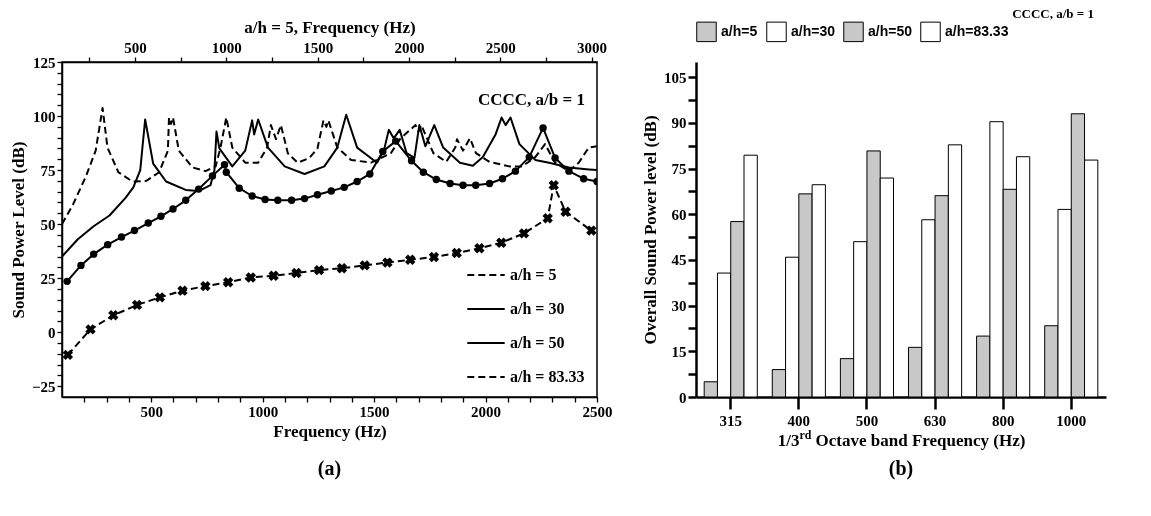 Image resolution: width=1151 pixels, height=516 pixels. What do you see at coordinates (1003, 420) in the screenshot?
I see `x-tick-label: 800` at bounding box center [1003, 420].